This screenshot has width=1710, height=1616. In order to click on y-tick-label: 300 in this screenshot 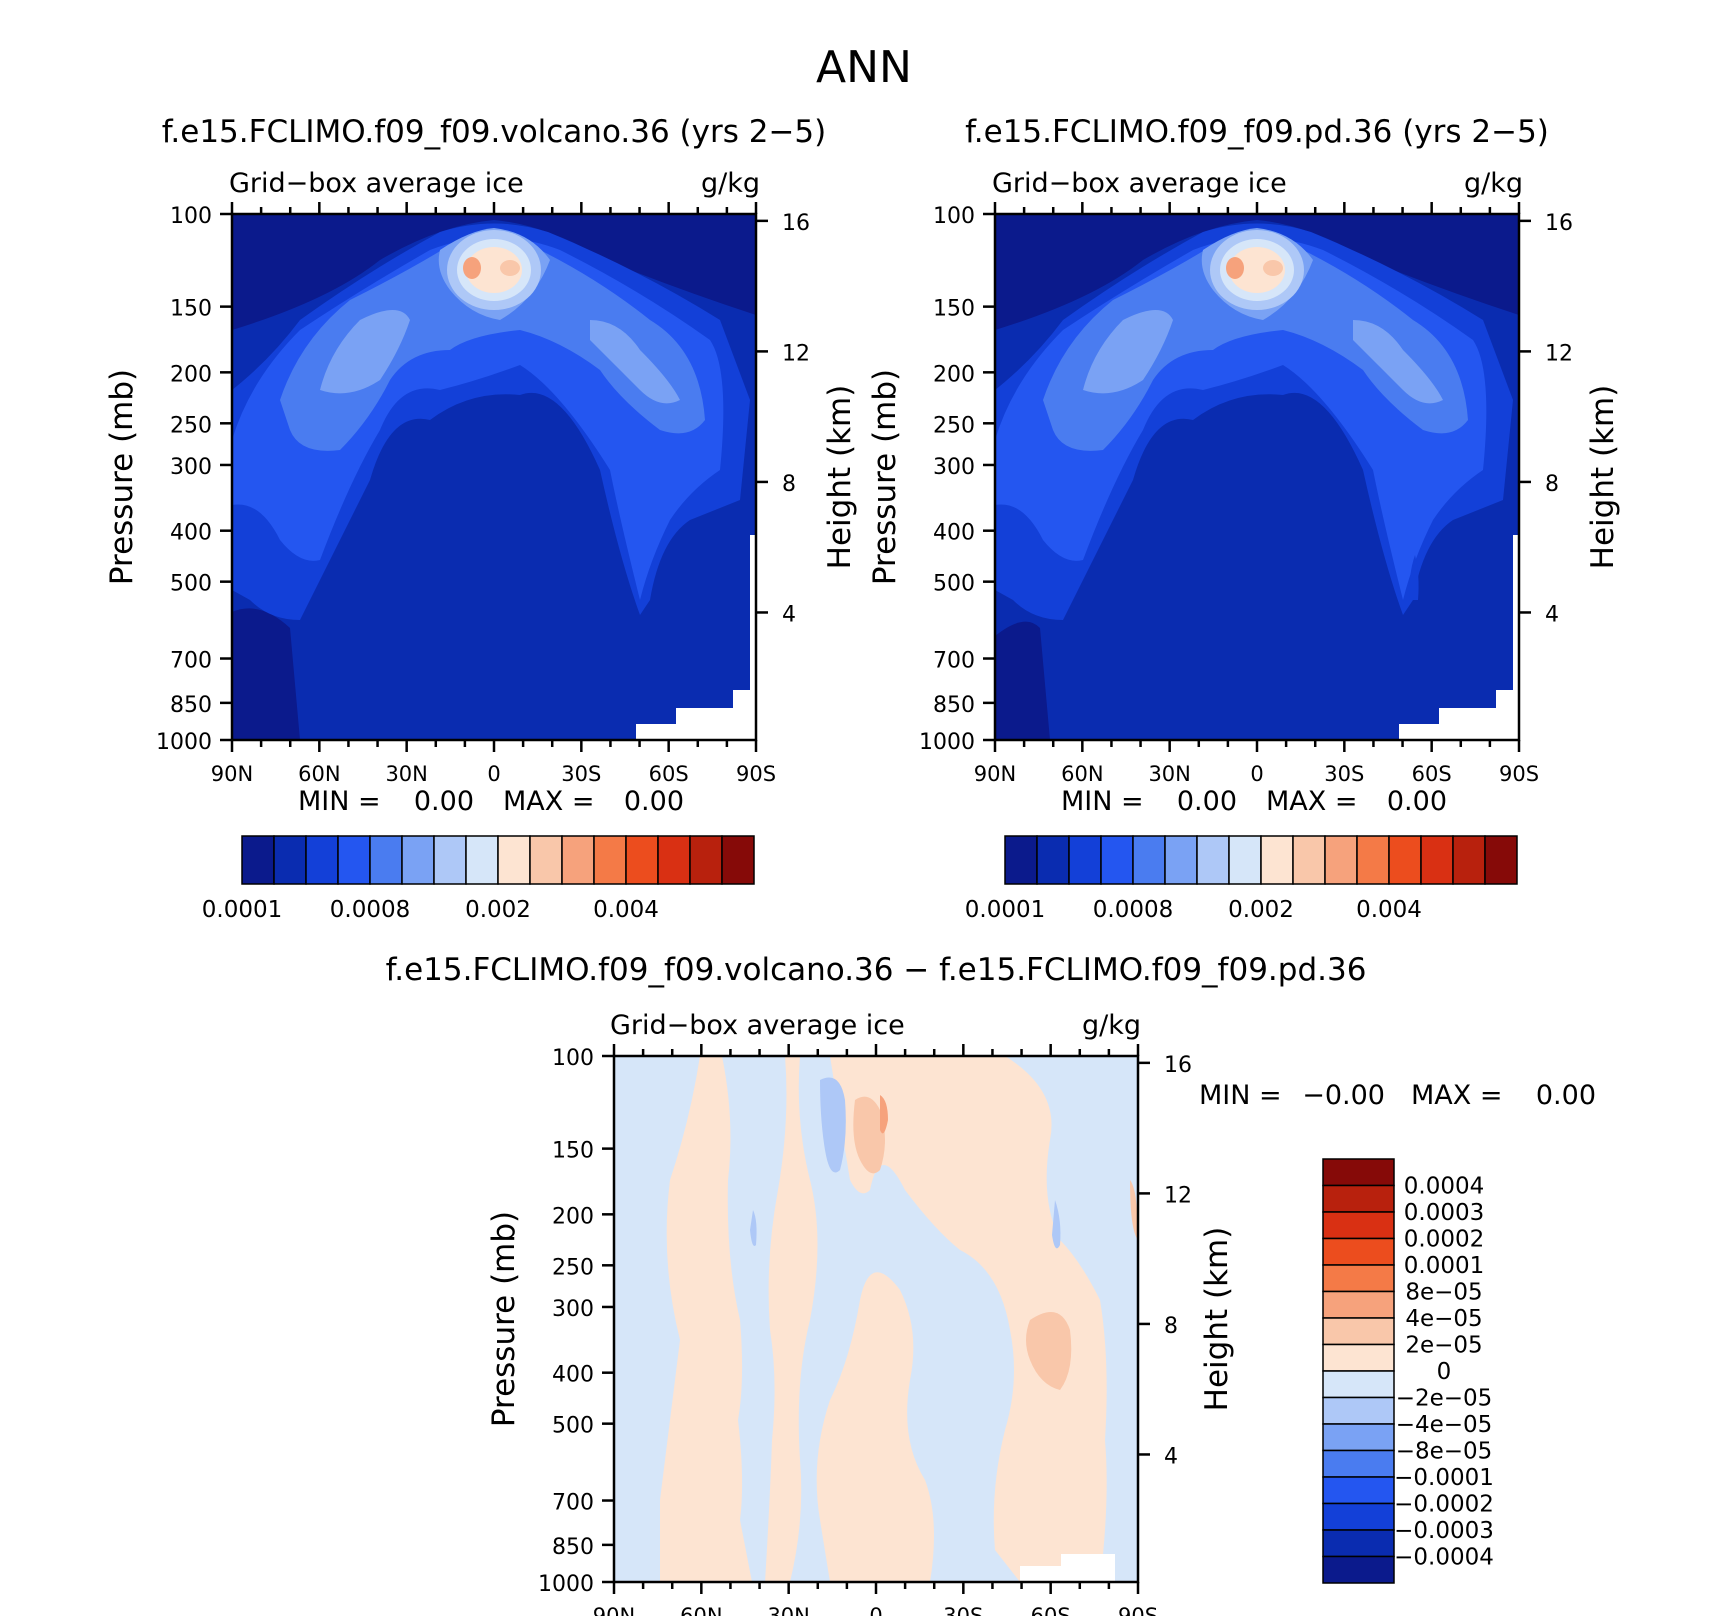, I will do `click(954, 467)`.